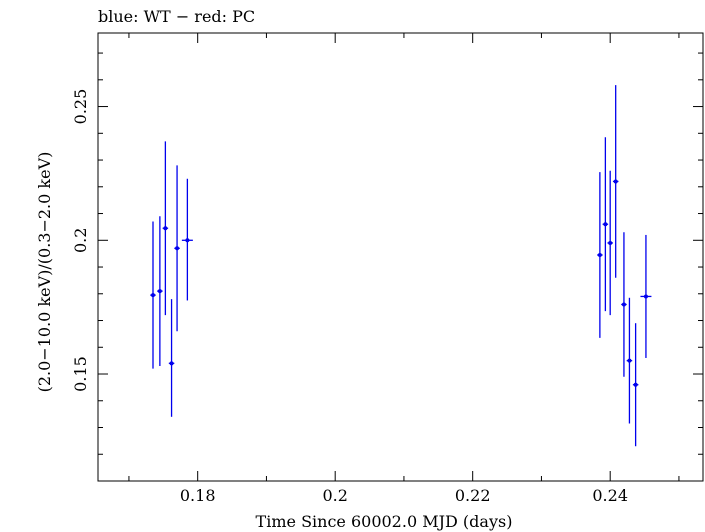 The image size is (705, 532). What do you see at coordinates (80, 240) in the screenshot?
I see `y-tick-label: 0.2` at bounding box center [80, 240].